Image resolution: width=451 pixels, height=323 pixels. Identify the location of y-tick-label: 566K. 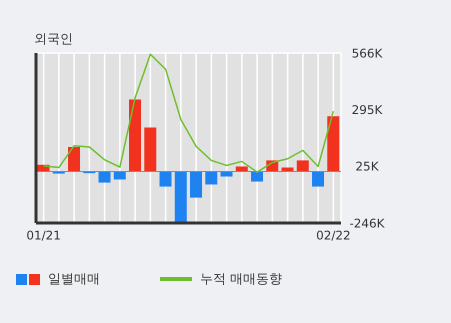
(368, 53).